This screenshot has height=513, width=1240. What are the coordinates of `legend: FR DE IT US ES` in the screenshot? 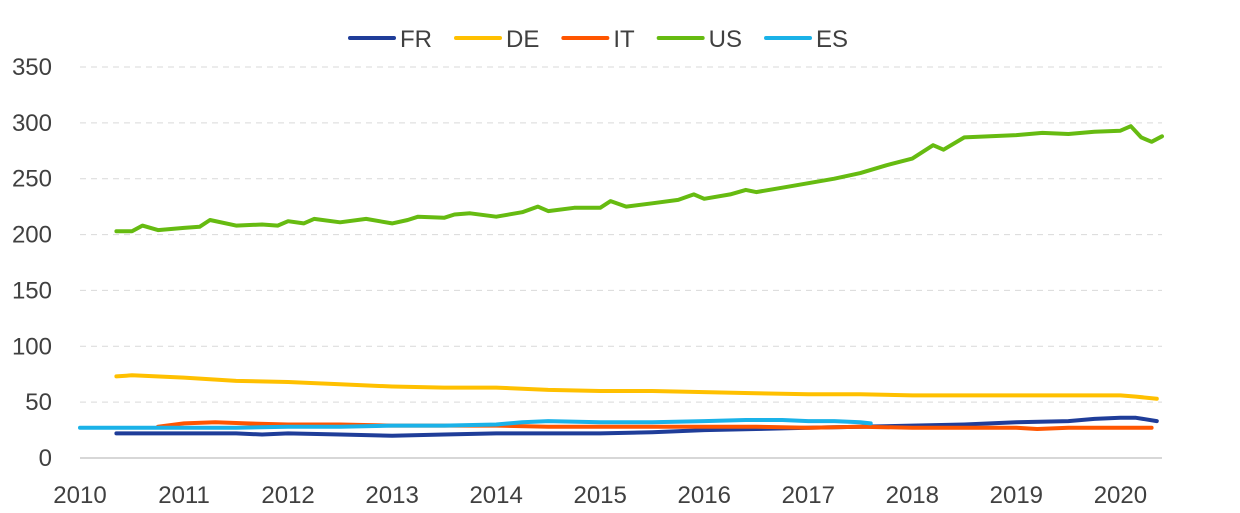 It's located at (598, 39).